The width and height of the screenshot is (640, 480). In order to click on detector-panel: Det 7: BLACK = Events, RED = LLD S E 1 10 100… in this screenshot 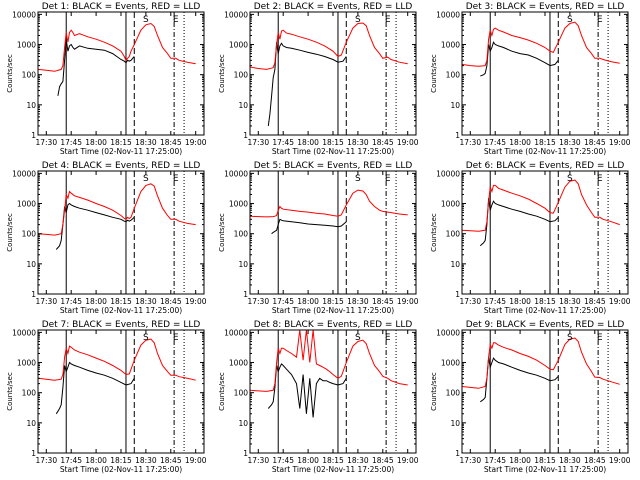, I will do `click(106, 397)`.